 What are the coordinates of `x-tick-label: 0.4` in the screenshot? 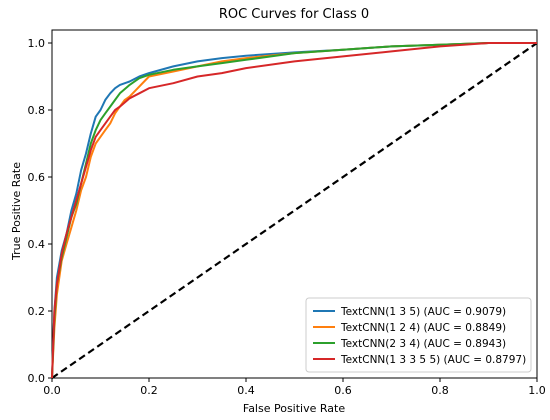 It's located at (246, 390).